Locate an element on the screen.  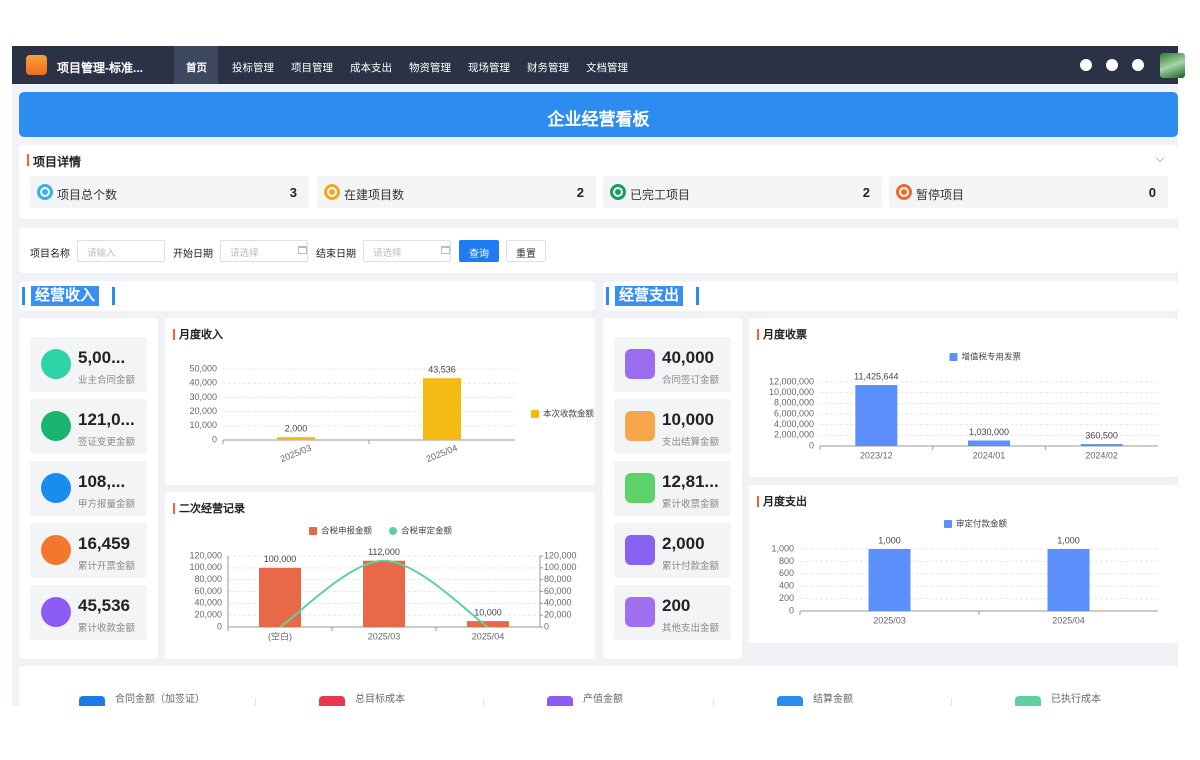
stat-icon is located at coordinates (904, 192).